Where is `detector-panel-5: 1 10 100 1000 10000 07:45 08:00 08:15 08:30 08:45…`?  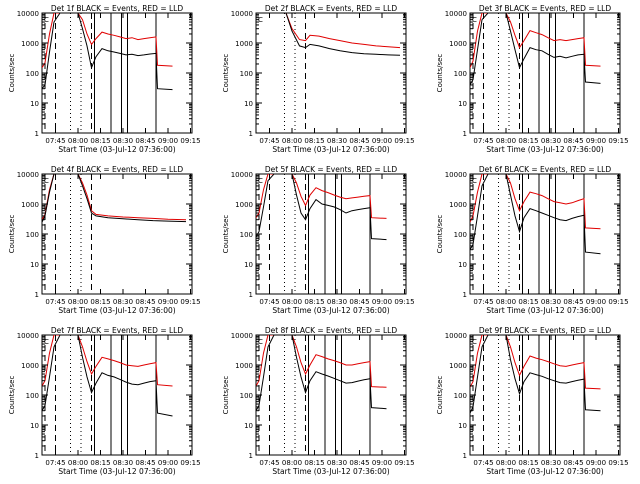
detector-panel-5: 1 10 100 1000 10000 07:45 08:00 08:15 08:30 08:45… is located at coordinates (318, 240).